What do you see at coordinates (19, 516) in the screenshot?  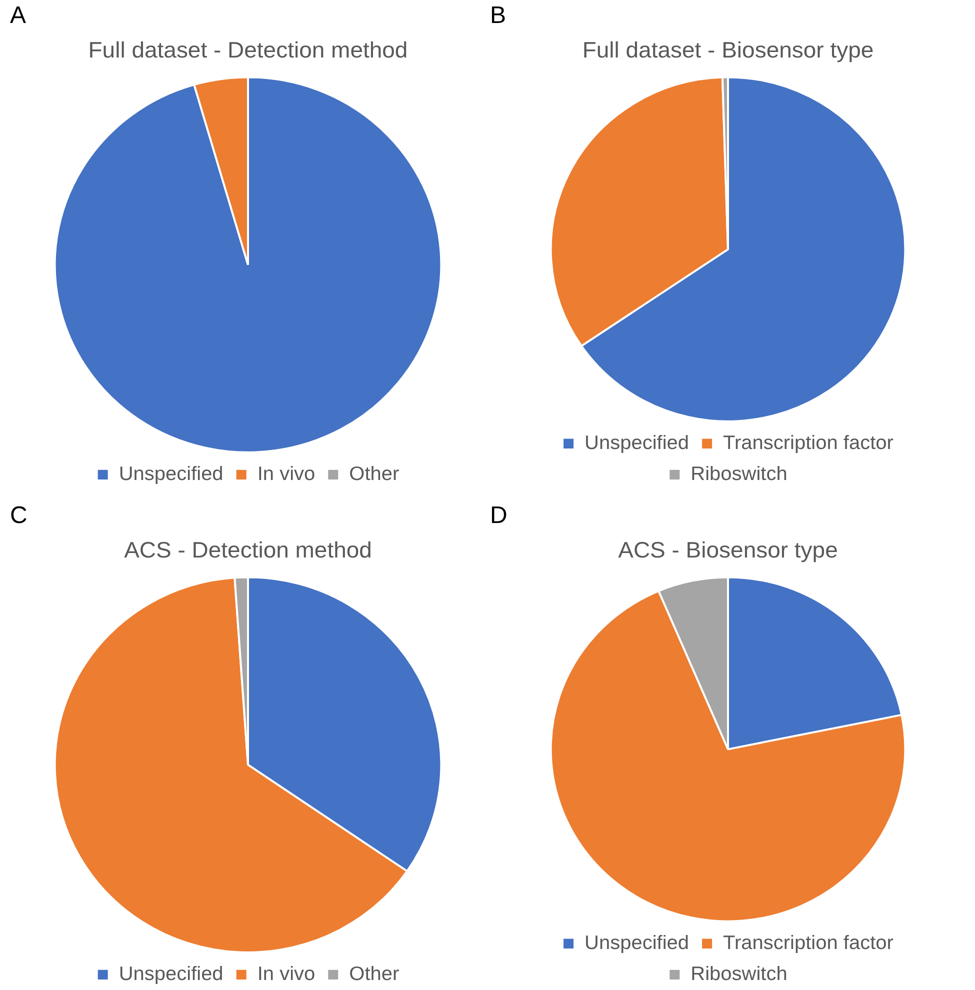 I see `text: C` at bounding box center [19, 516].